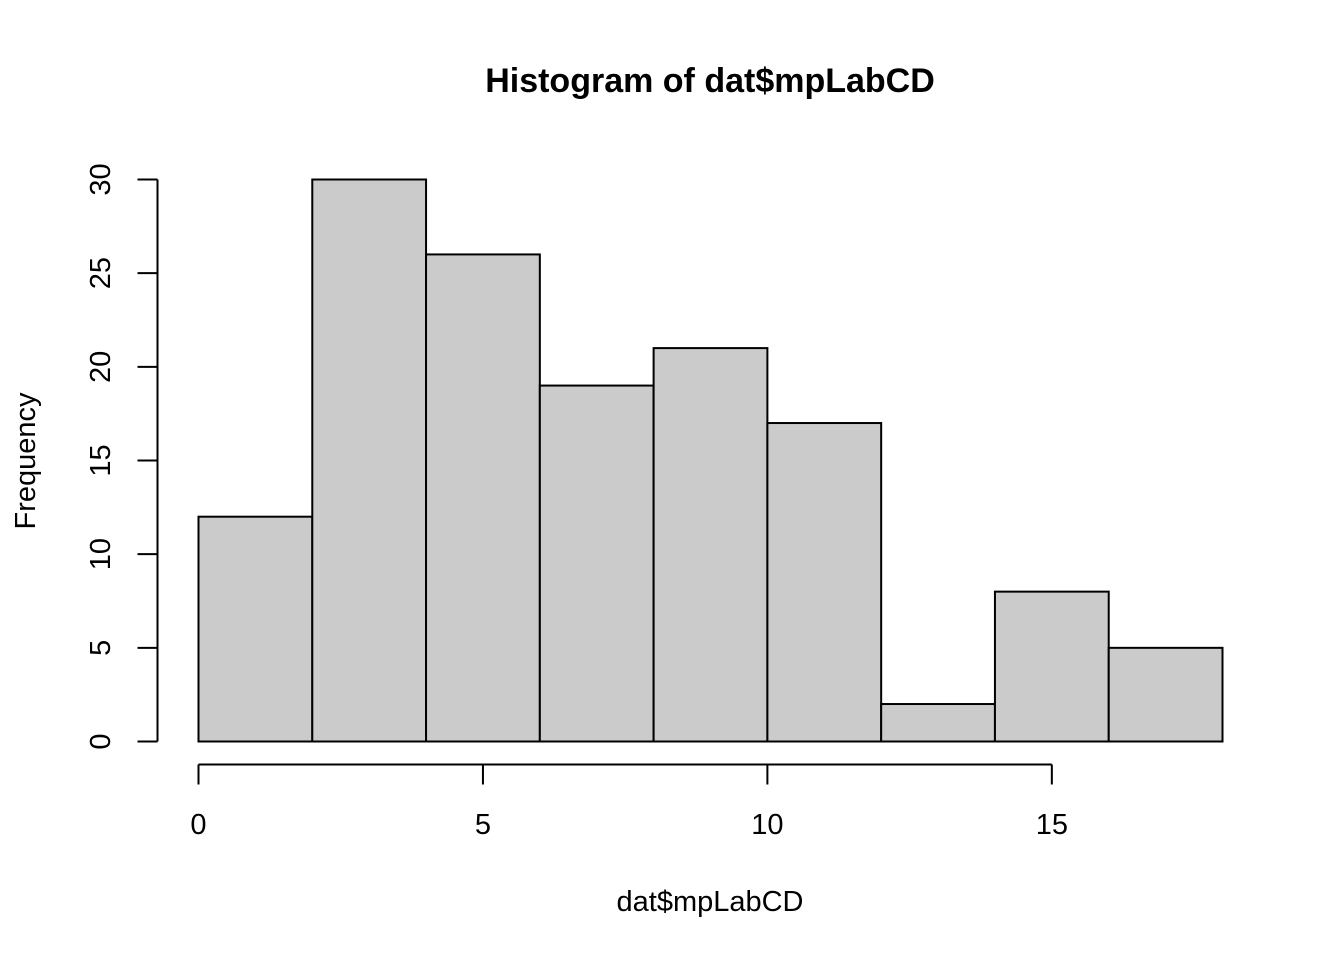  What do you see at coordinates (122, 456) in the screenshot?
I see `y-axis: 0 5 10 15 20 25 30` at bounding box center [122, 456].